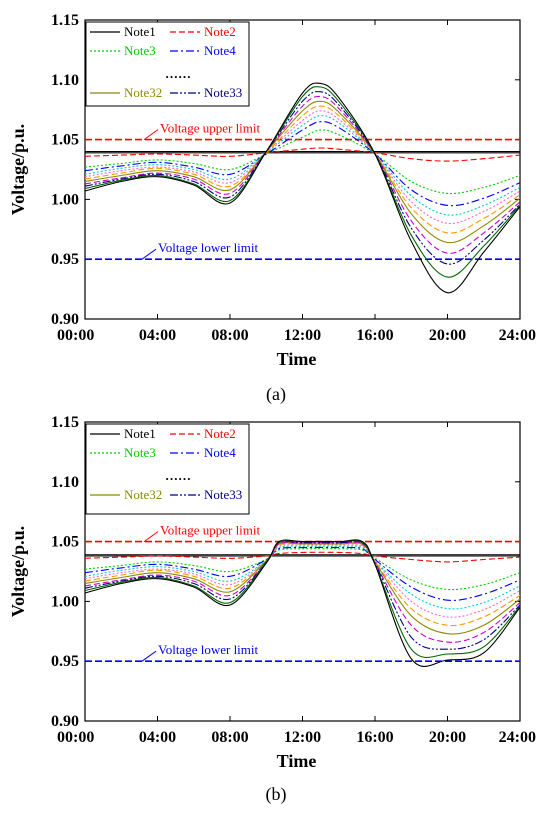 The height and width of the screenshot is (816, 550). Describe the element at coordinates (276, 394) in the screenshot. I see `panel-a-caption: (a)` at that location.